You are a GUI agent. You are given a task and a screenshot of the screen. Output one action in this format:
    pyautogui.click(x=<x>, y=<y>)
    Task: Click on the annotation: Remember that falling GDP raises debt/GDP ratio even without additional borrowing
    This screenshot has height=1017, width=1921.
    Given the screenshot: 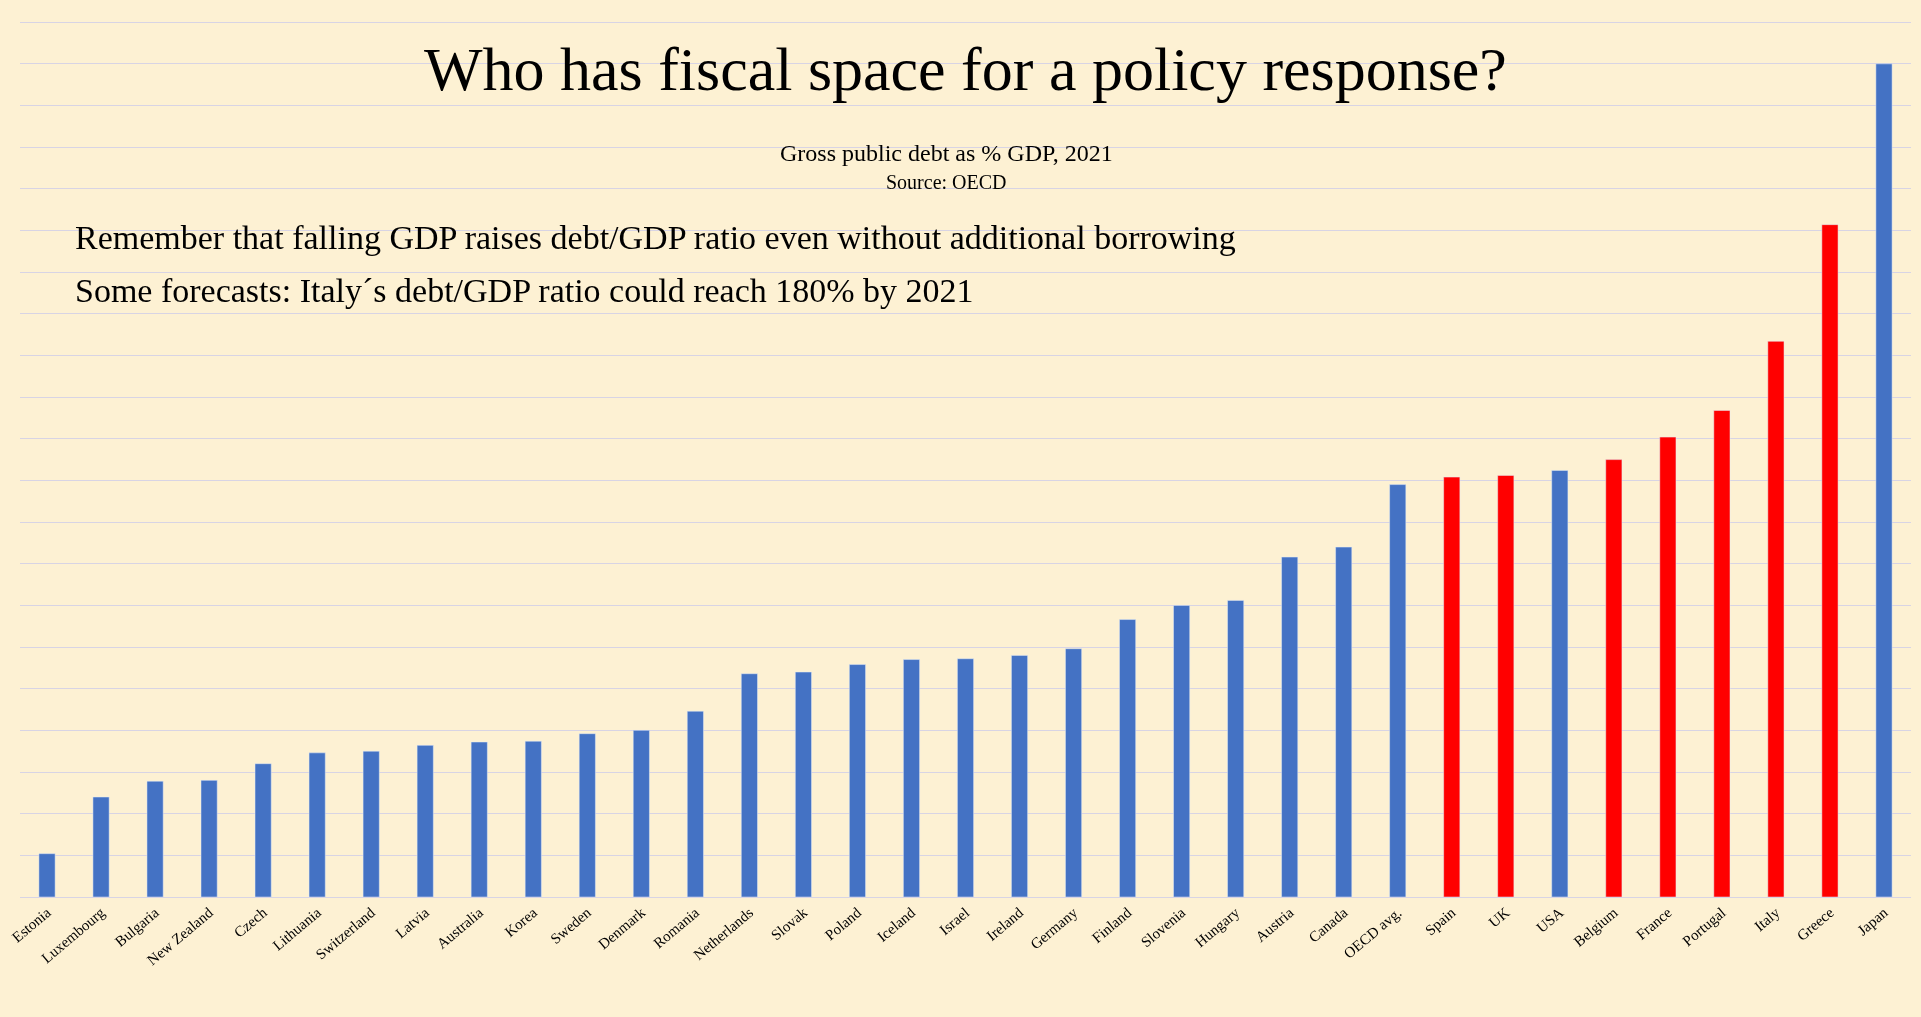 What is the action you would take?
    pyautogui.click(x=655, y=237)
    